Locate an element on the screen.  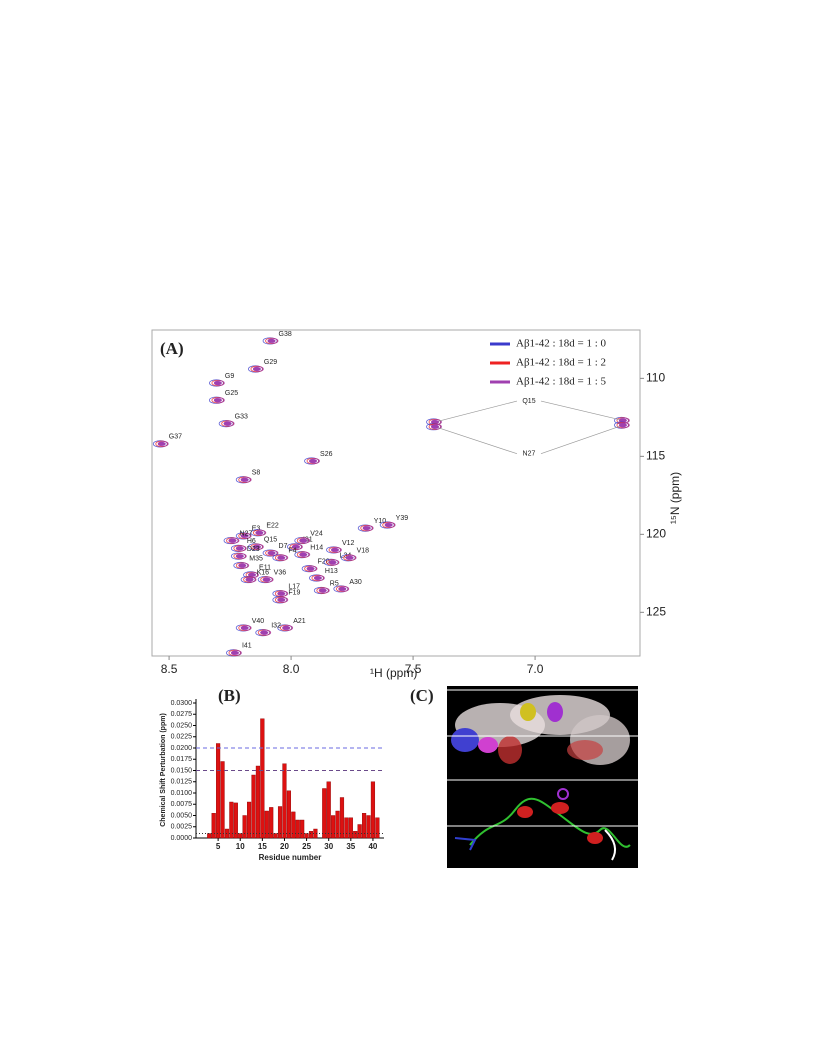
peak-label: I32 is located at coordinates (276, 625).